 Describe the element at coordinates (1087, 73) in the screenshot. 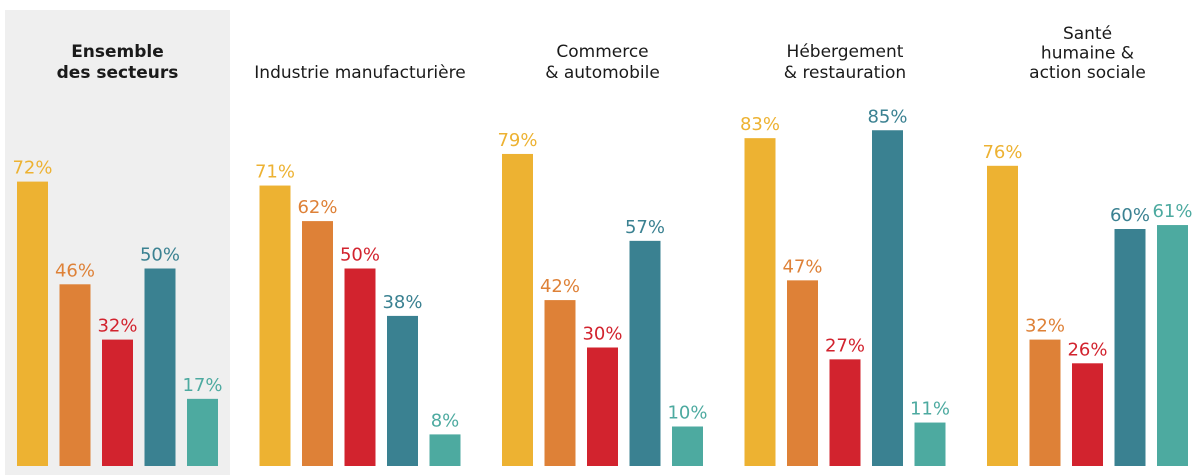

I see `panel-title: action sociale` at that location.